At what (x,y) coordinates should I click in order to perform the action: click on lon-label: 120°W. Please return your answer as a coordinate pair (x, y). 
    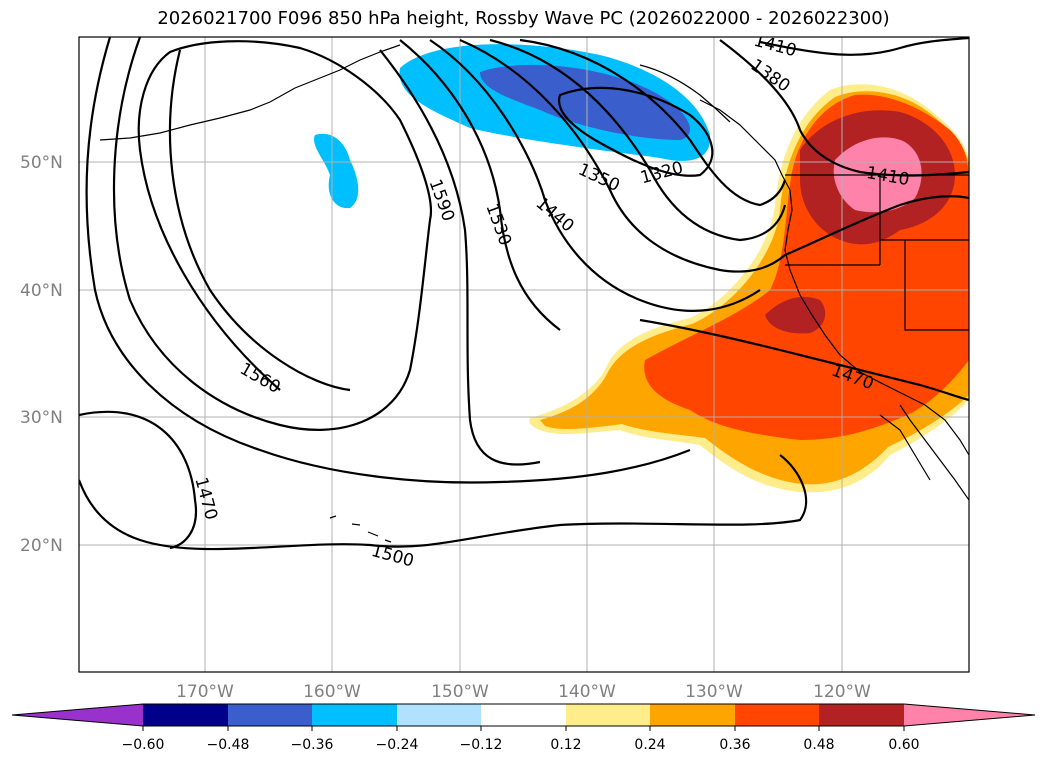
    Looking at the image, I should click on (842, 692).